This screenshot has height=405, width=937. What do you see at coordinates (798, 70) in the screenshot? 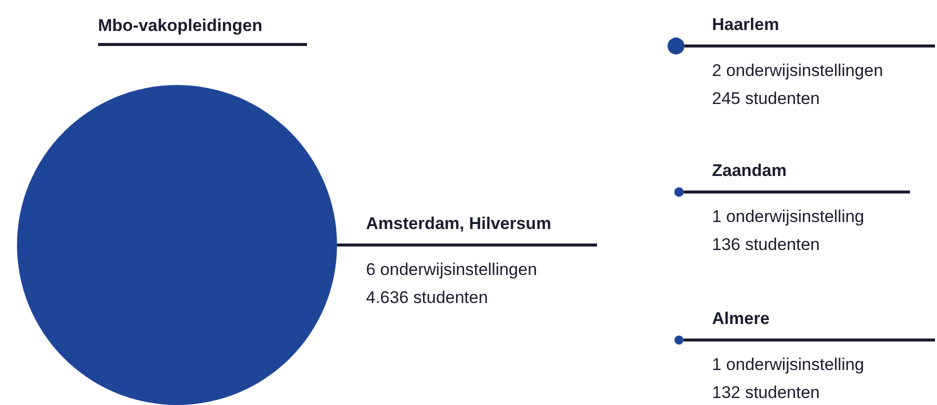
I see `text: 2 onderwijsinstellingen` at bounding box center [798, 70].